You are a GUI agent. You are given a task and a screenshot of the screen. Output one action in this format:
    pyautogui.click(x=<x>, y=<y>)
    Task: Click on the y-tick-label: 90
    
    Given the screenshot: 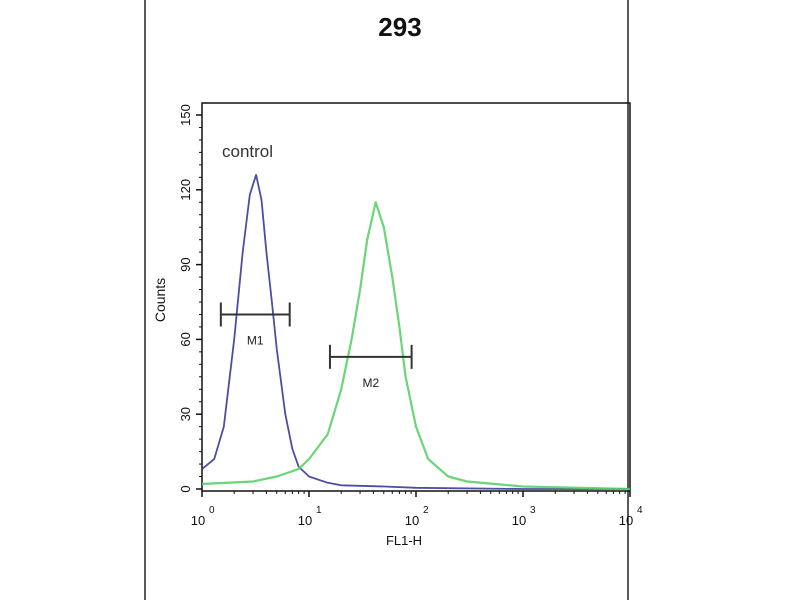 What is the action you would take?
    pyautogui.click(x=185, y=264)
    